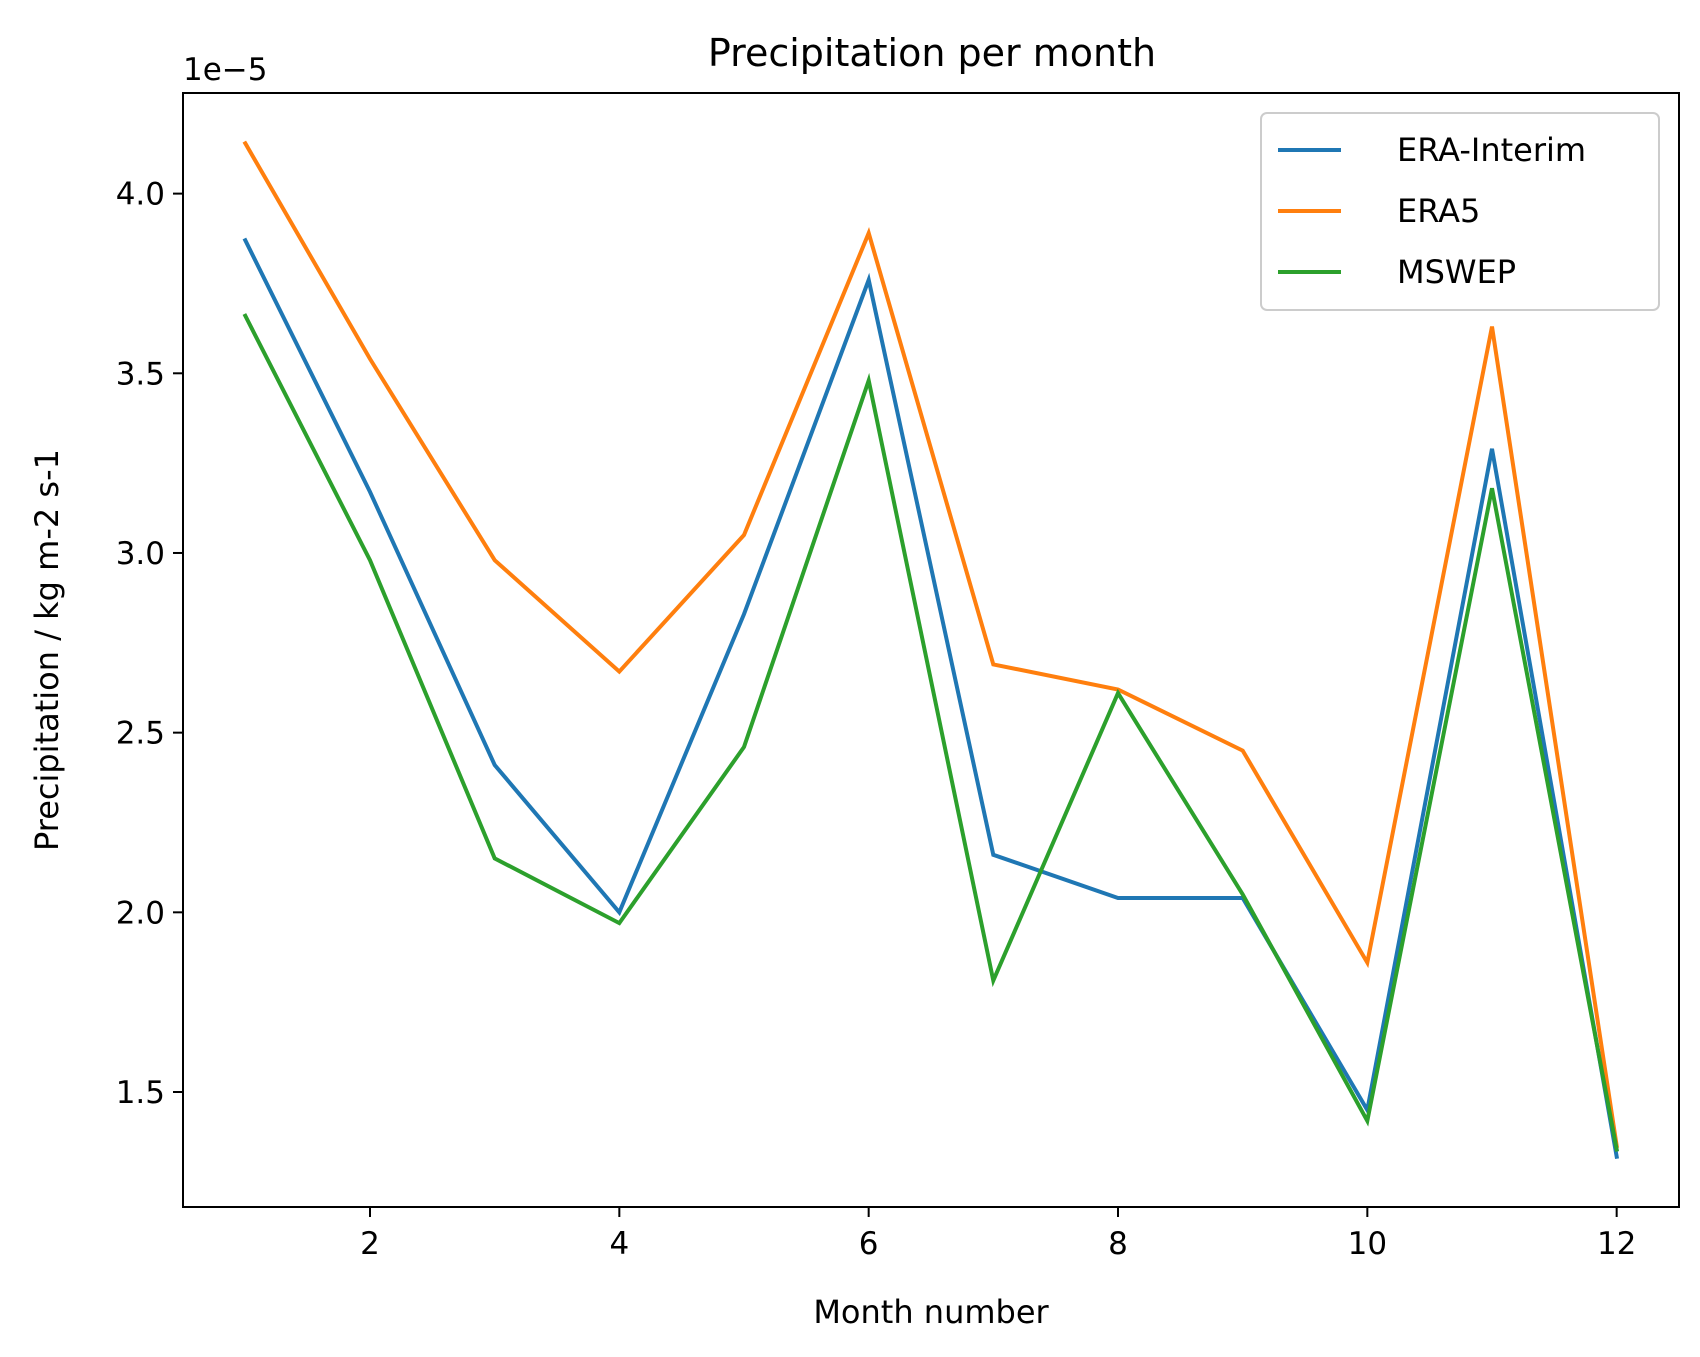  Describe the element at coordinates (1367, 1244) in the screenshot. I see `x-tick-label: 10` at that location.